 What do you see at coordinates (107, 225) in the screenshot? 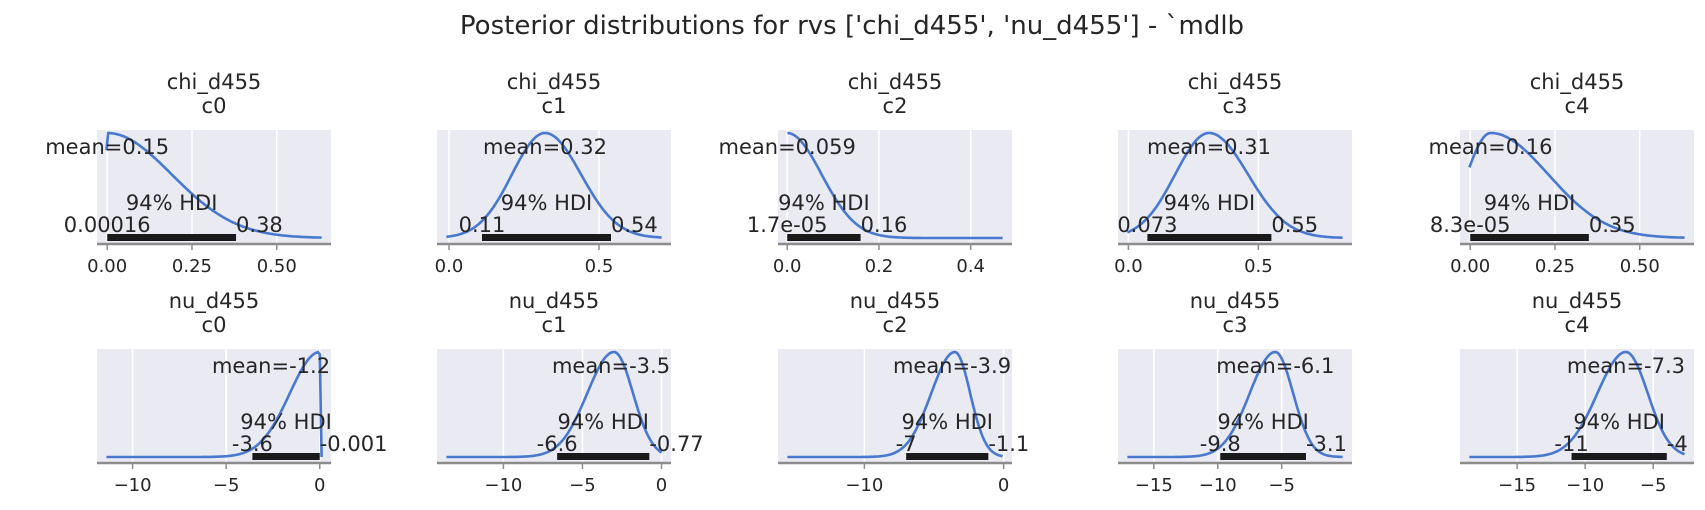
I see `hdi-low-label: 0.00016` at bounding box center [107, 225].